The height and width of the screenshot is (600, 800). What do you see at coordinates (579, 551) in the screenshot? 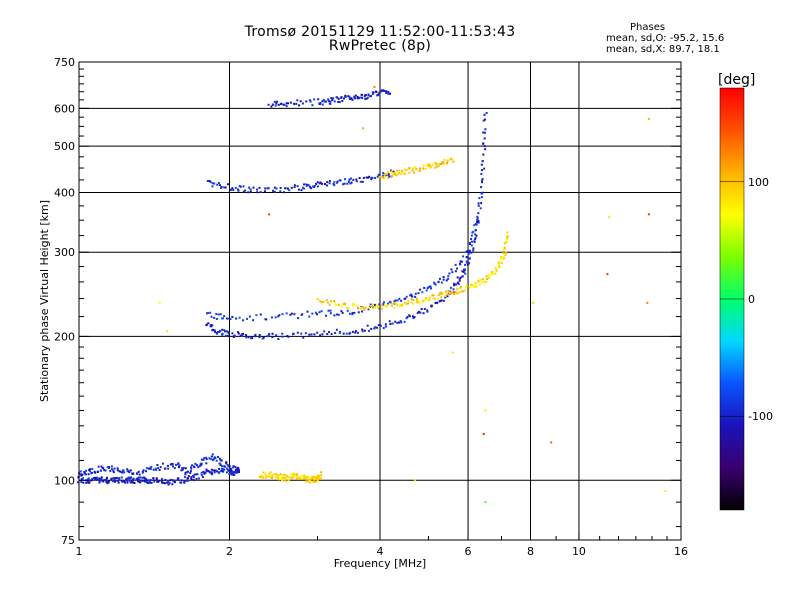
I see `x-tick-label: 10` at bounding box center [579, 551].